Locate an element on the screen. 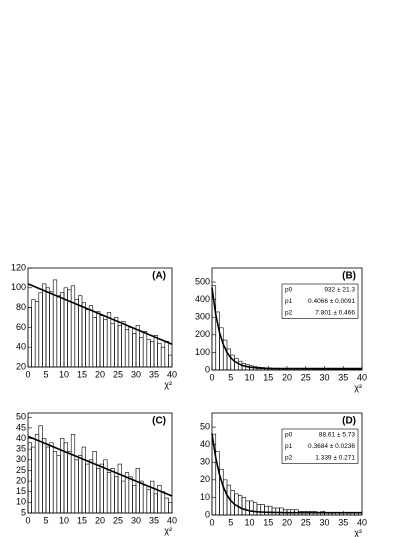 The image size is (415, 537). stats-value: 0.4066 ± 0.0091 is located at coordinates (331, 301).